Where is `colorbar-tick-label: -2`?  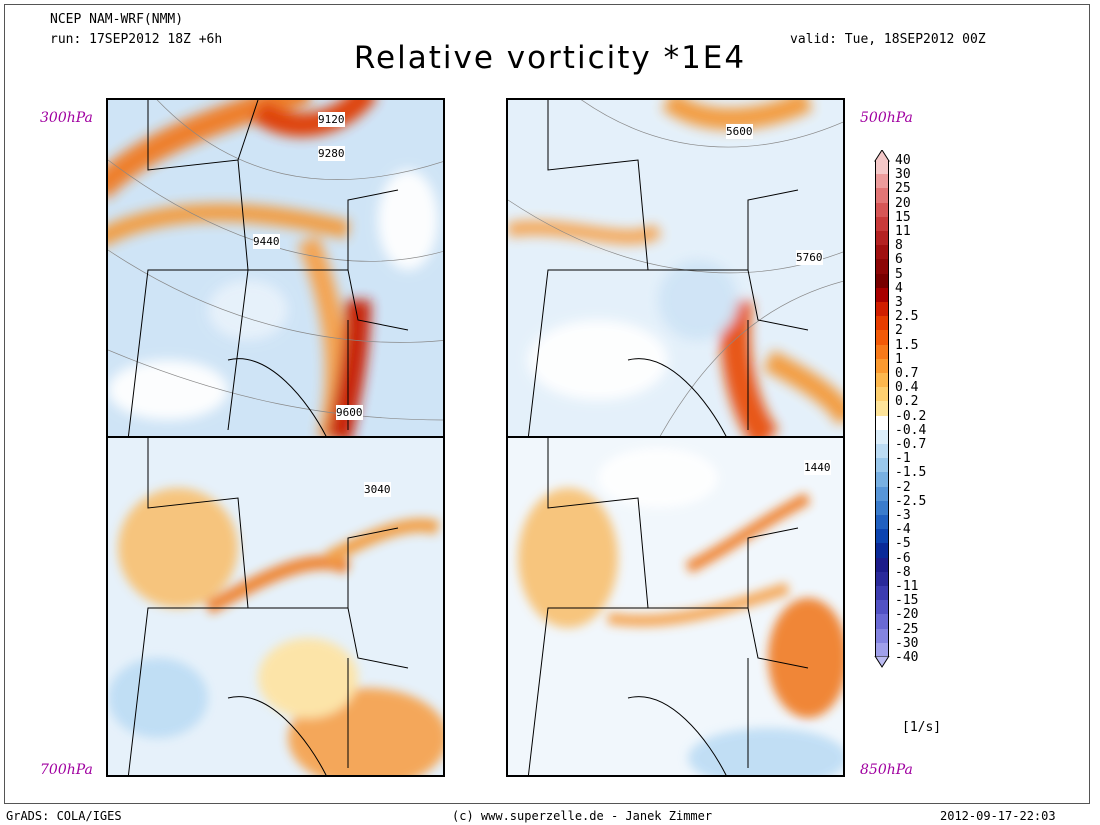 colorbar-tick-label: -2 is located at coordinates (903, 487).